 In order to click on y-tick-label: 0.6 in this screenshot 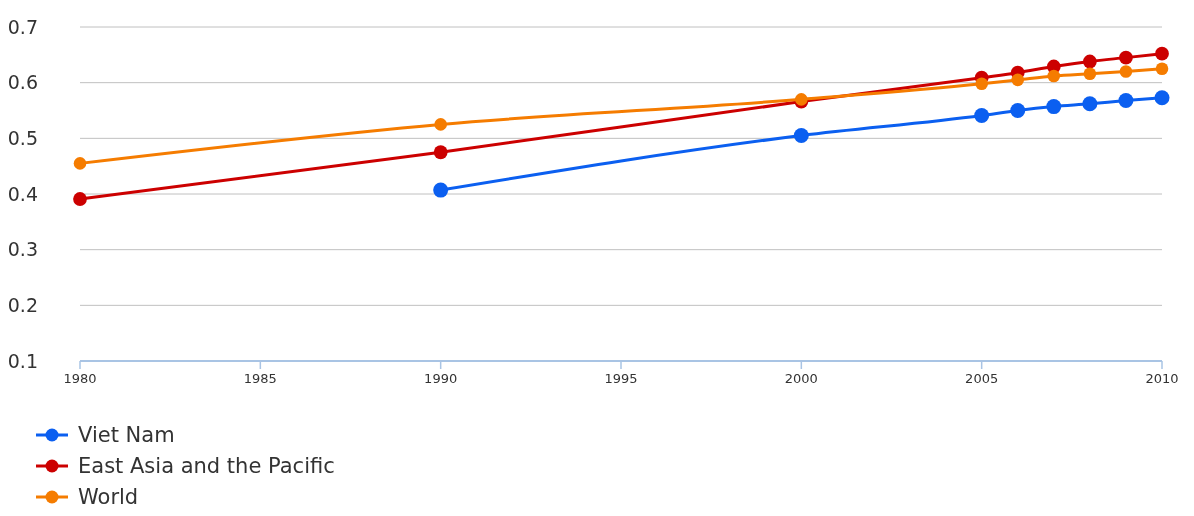, I will do `click(22, 82)`.